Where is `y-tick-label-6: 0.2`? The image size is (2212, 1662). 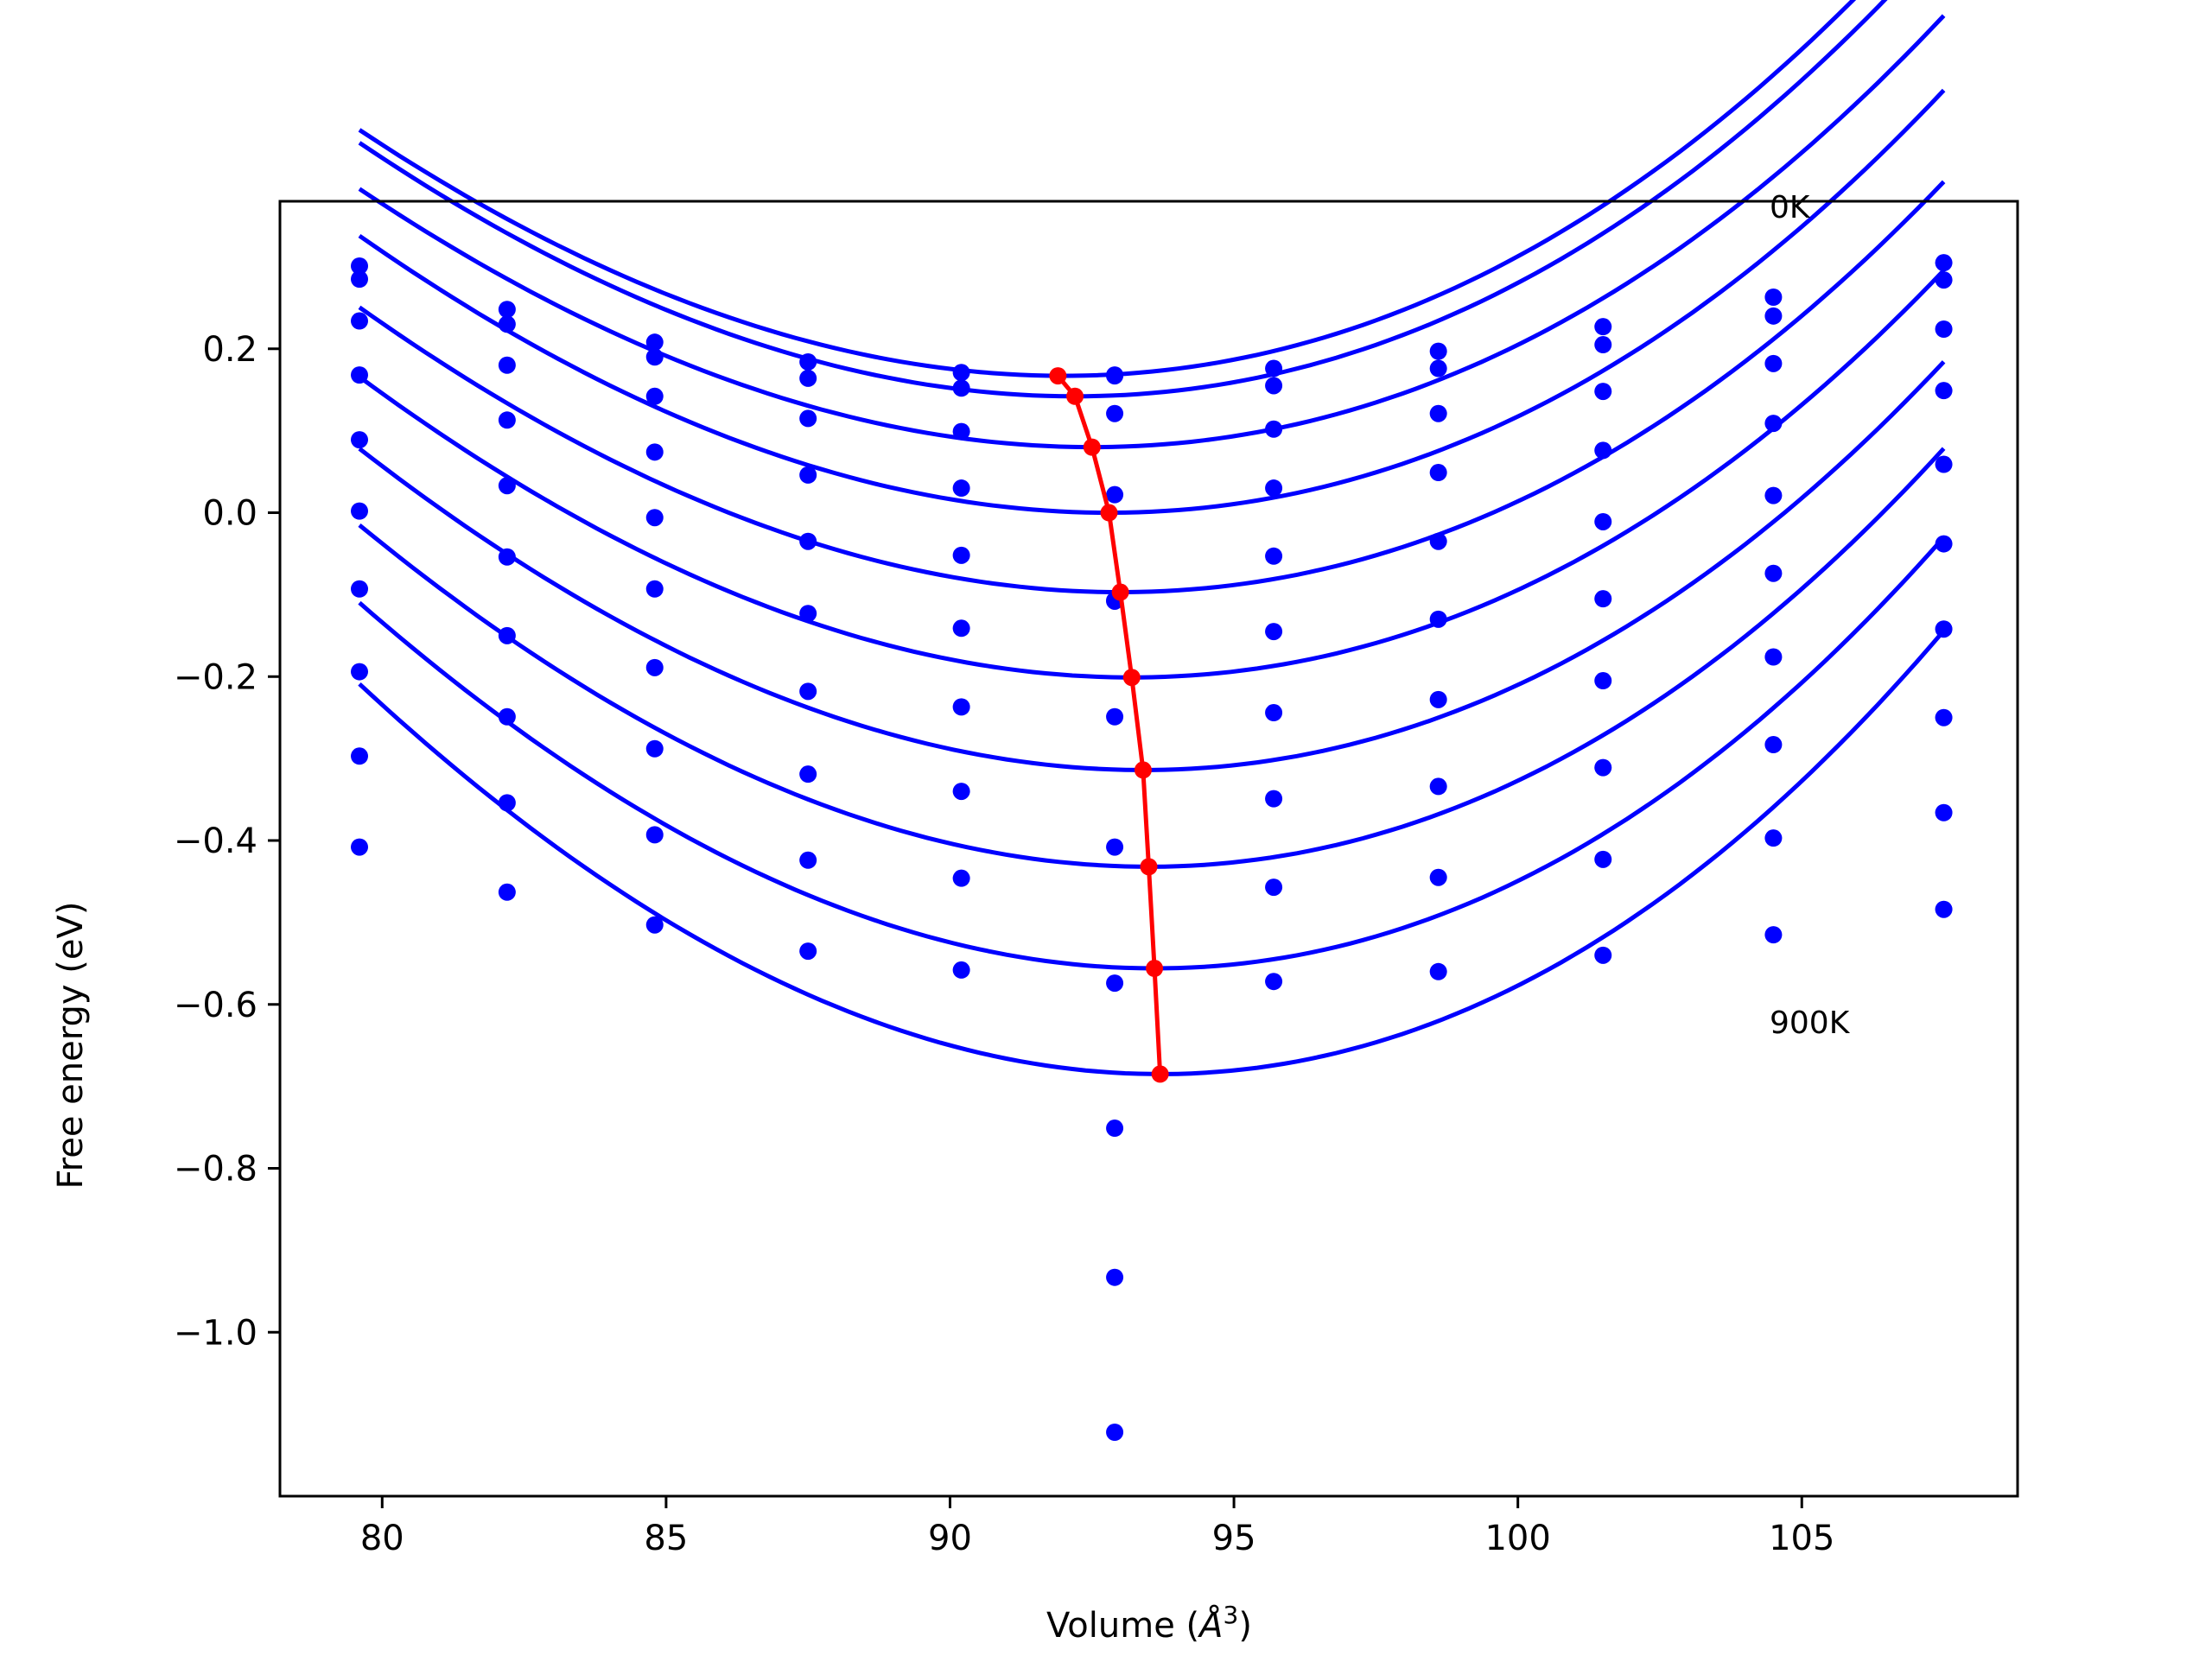
y-tick-label-6: 0.2 is located at coordinates (230, 350).